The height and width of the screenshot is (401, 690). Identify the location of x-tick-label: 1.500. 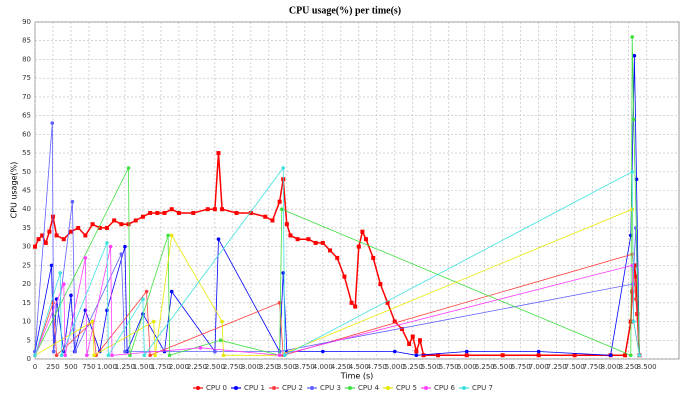
(143, 367).